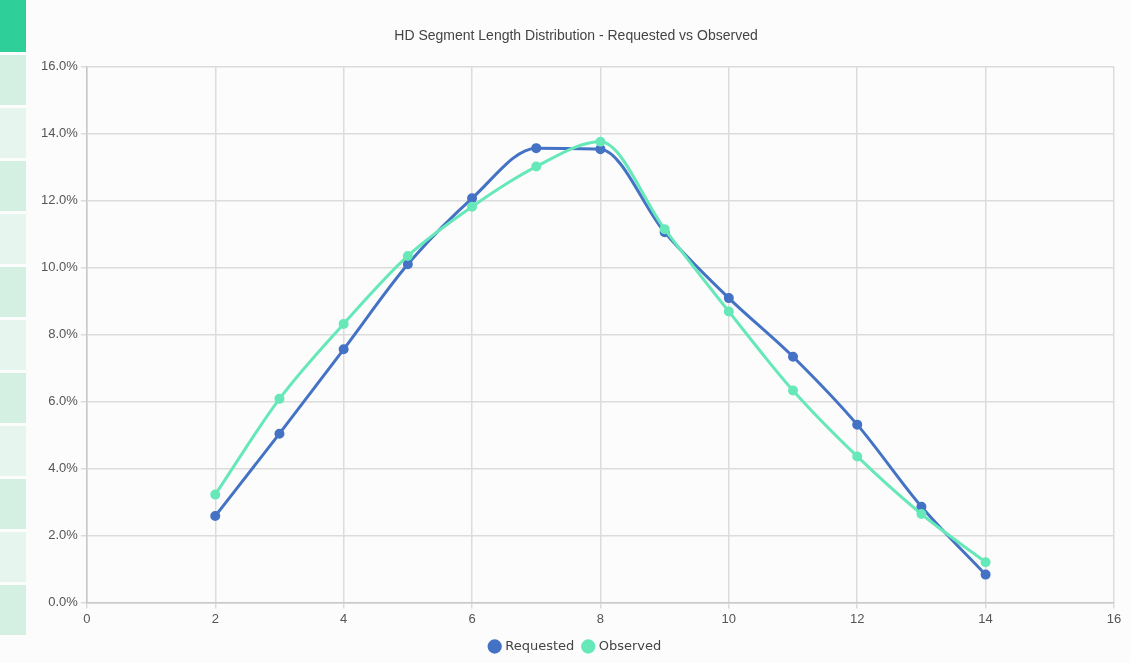 The width and height of the screenshot is (1130, 663). I want to click on y-tick-label: 0.0%, so click(63, 601).